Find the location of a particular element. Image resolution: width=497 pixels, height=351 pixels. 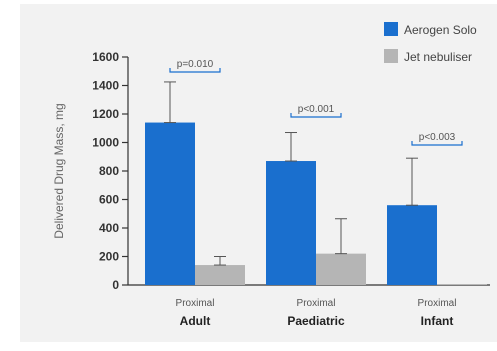

y-tick-label: 800 is located at coordinates (109, 171).